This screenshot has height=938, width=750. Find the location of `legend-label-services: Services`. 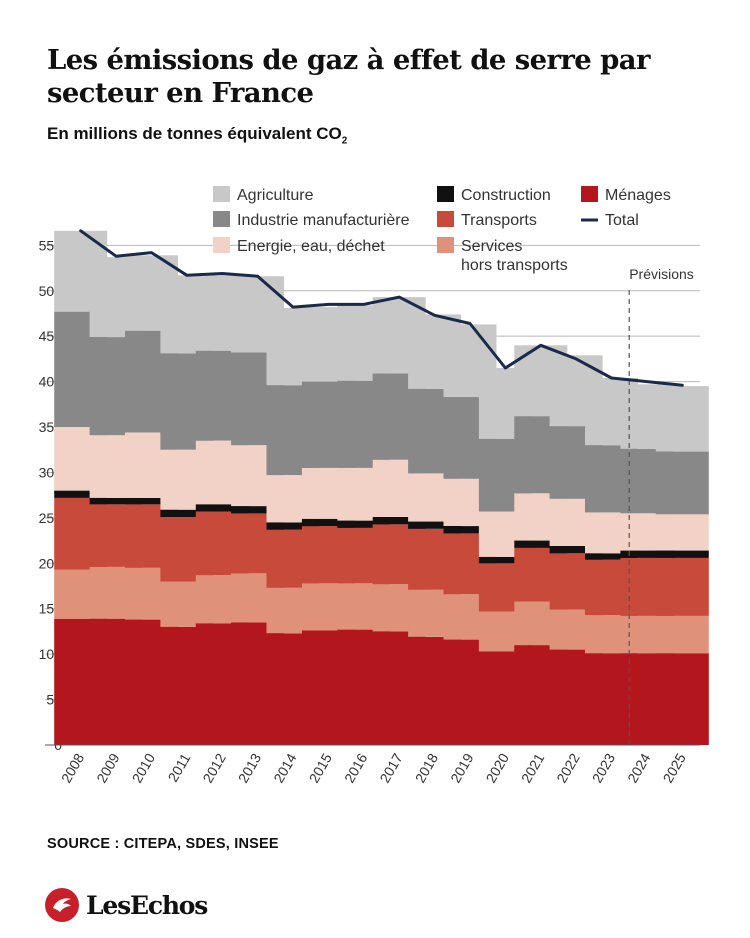

legend-label-services: Services is located at coordinates (491, 246).